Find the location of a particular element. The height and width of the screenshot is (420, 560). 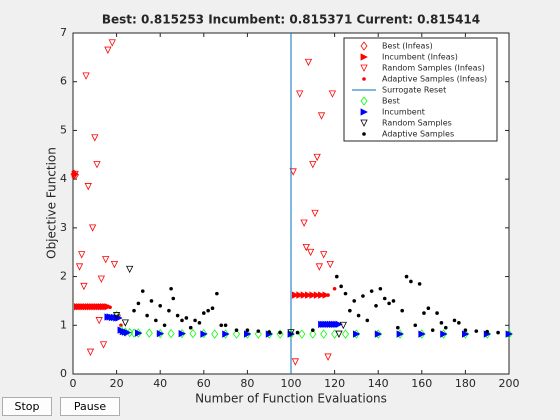

legend-label: Incumbent (Infeas) is located at coordinates (420, 57).